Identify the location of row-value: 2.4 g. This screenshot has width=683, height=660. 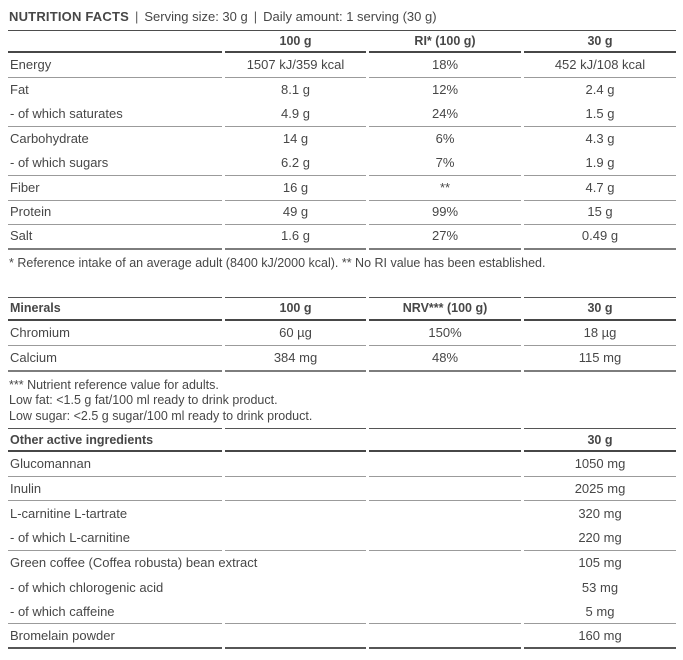
(600, 89).